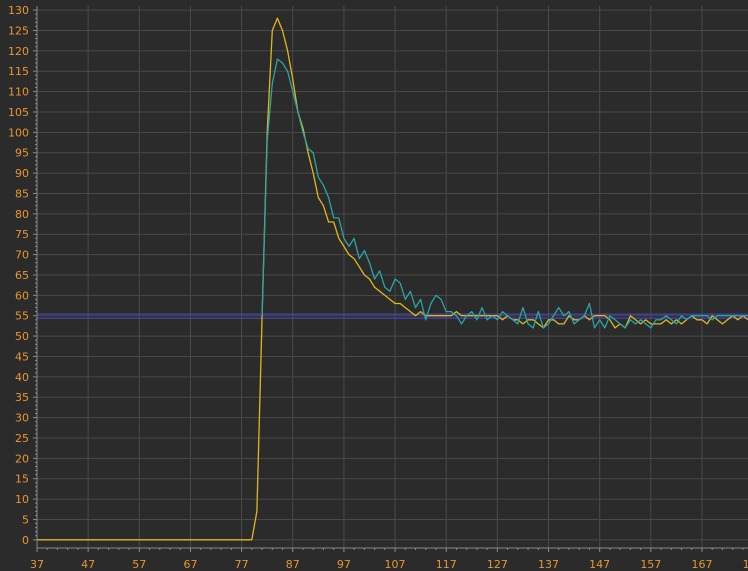 Image resolution: width=748 pixels, height=571 pixels. What do you see at coordinates (18, 71) in the screenshot?
I see `y-tick-label: 115` at bounding box center [18, 71].